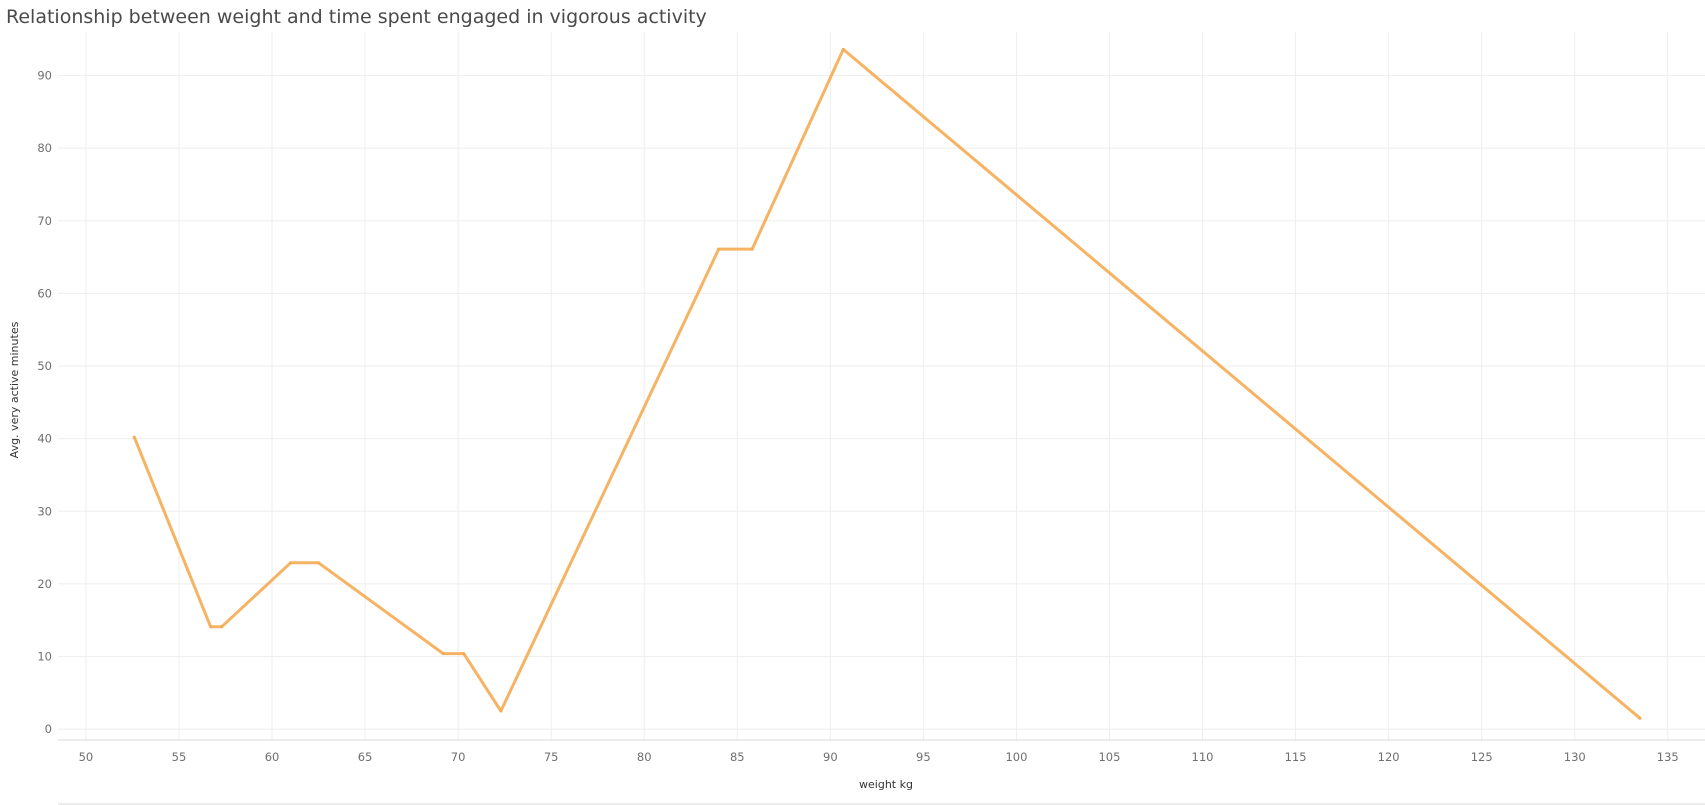 This screenshot has height=805, width=1705. What do you see at coordinates (886, 784) in the screenshot?
I see `x-axis-title: weight kg` at bounding box center [886, 784].